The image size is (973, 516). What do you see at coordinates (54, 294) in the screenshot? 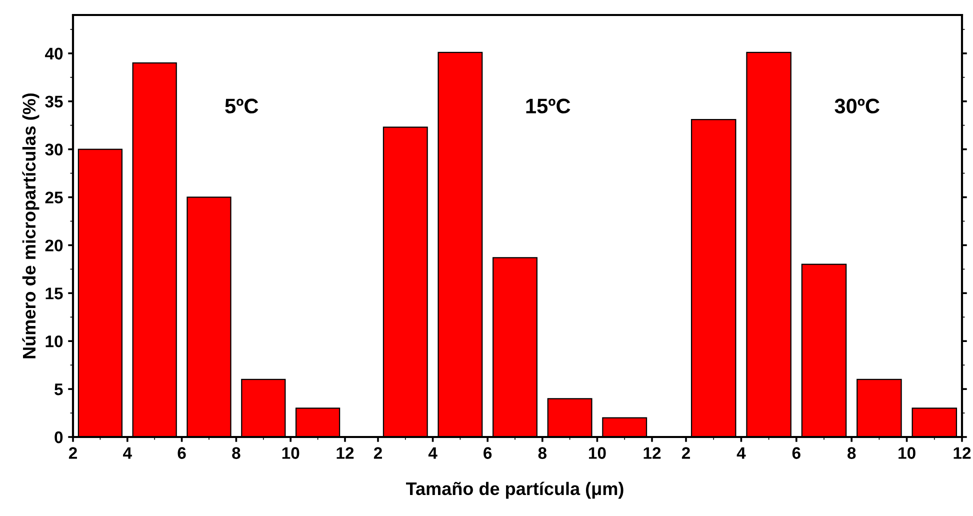
I see `y-tick-label: 15` at bounding box center [54, 294].